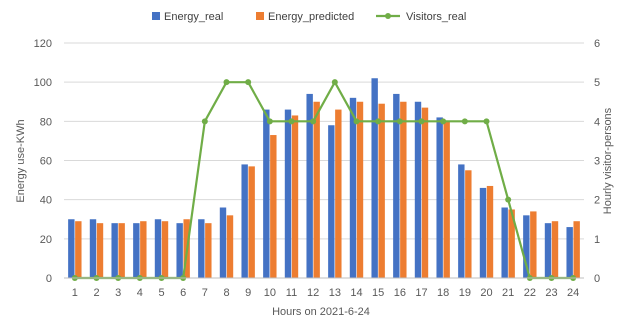 The image size is (628, 320). What do you see at coordinates (356, 293) in the screenshot?
I see `x-tick-label: 14` at bounding box center [356, 293].